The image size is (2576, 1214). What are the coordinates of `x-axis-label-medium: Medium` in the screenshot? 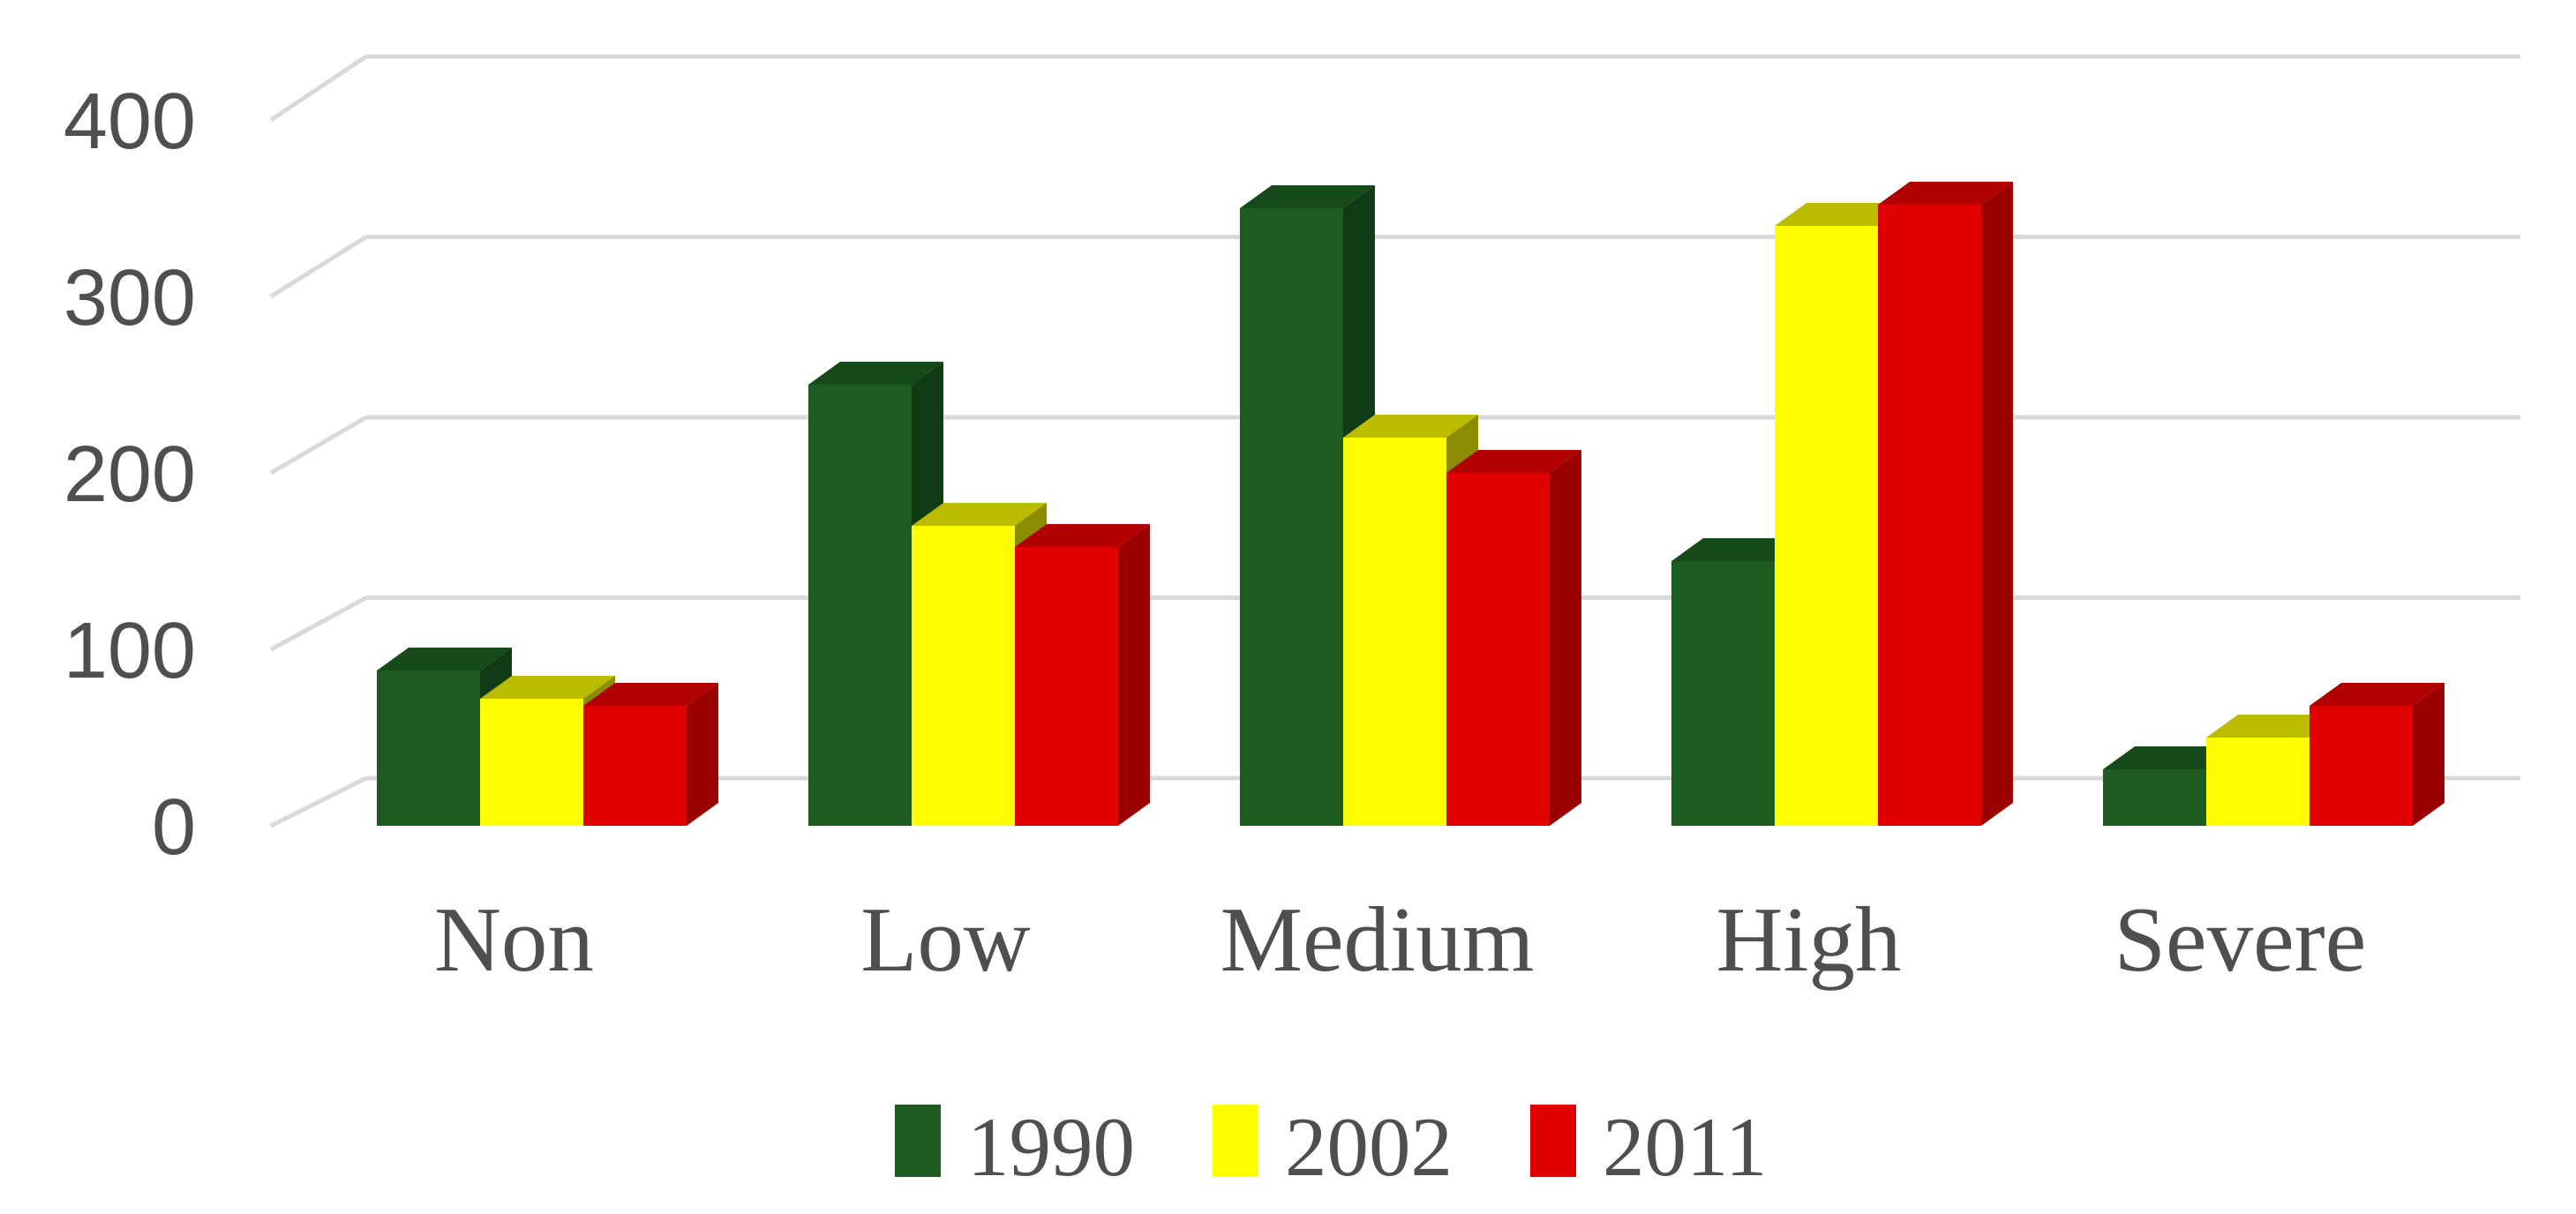 It's located at (1377, 939).